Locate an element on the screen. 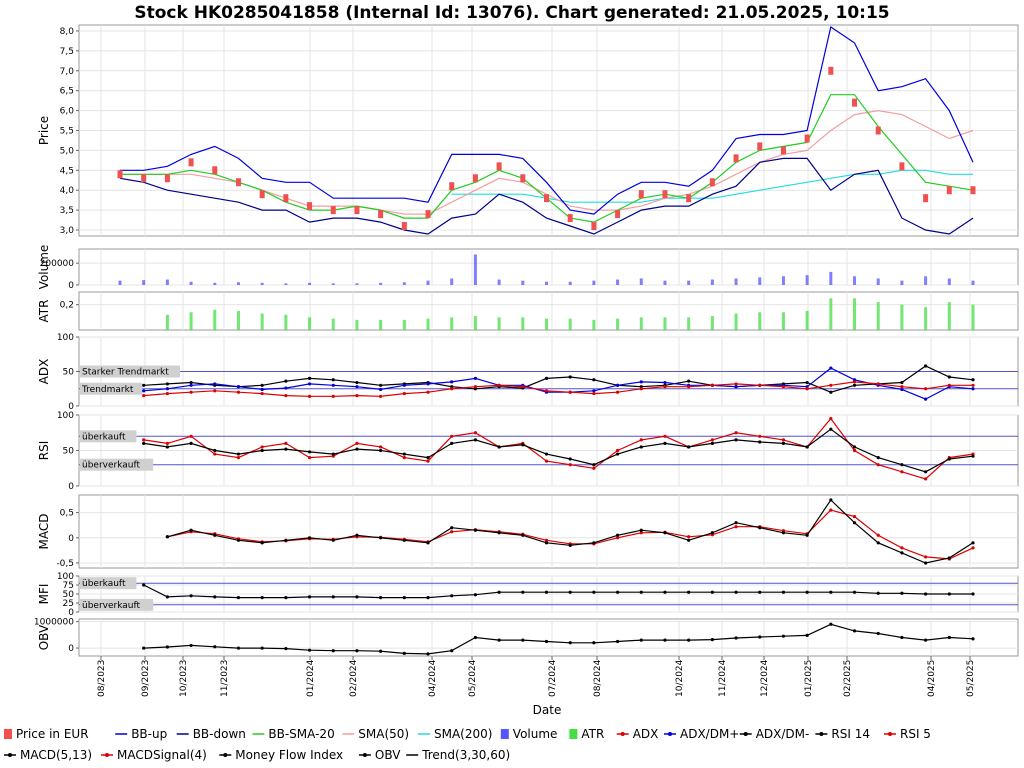 The width and height of the screenshot is (1024, 768). series-adx-dm-line is located at coordinates (558, 383).